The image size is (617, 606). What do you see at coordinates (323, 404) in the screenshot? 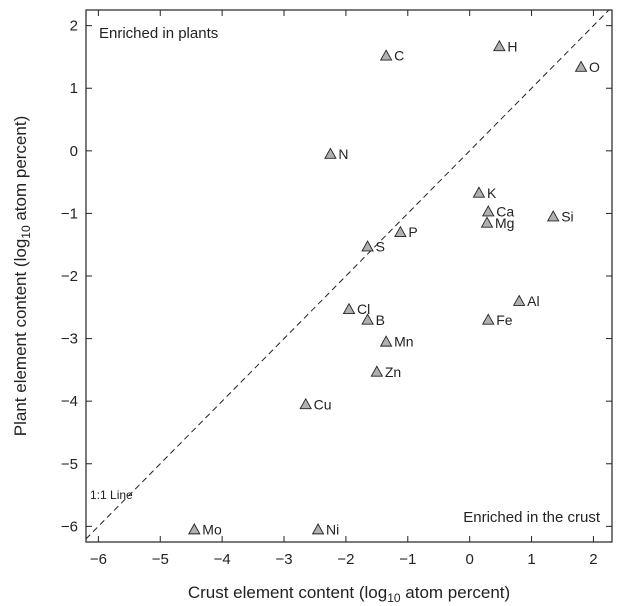
I see `point-label-cu: Cu` at bounding box center [323, 404].